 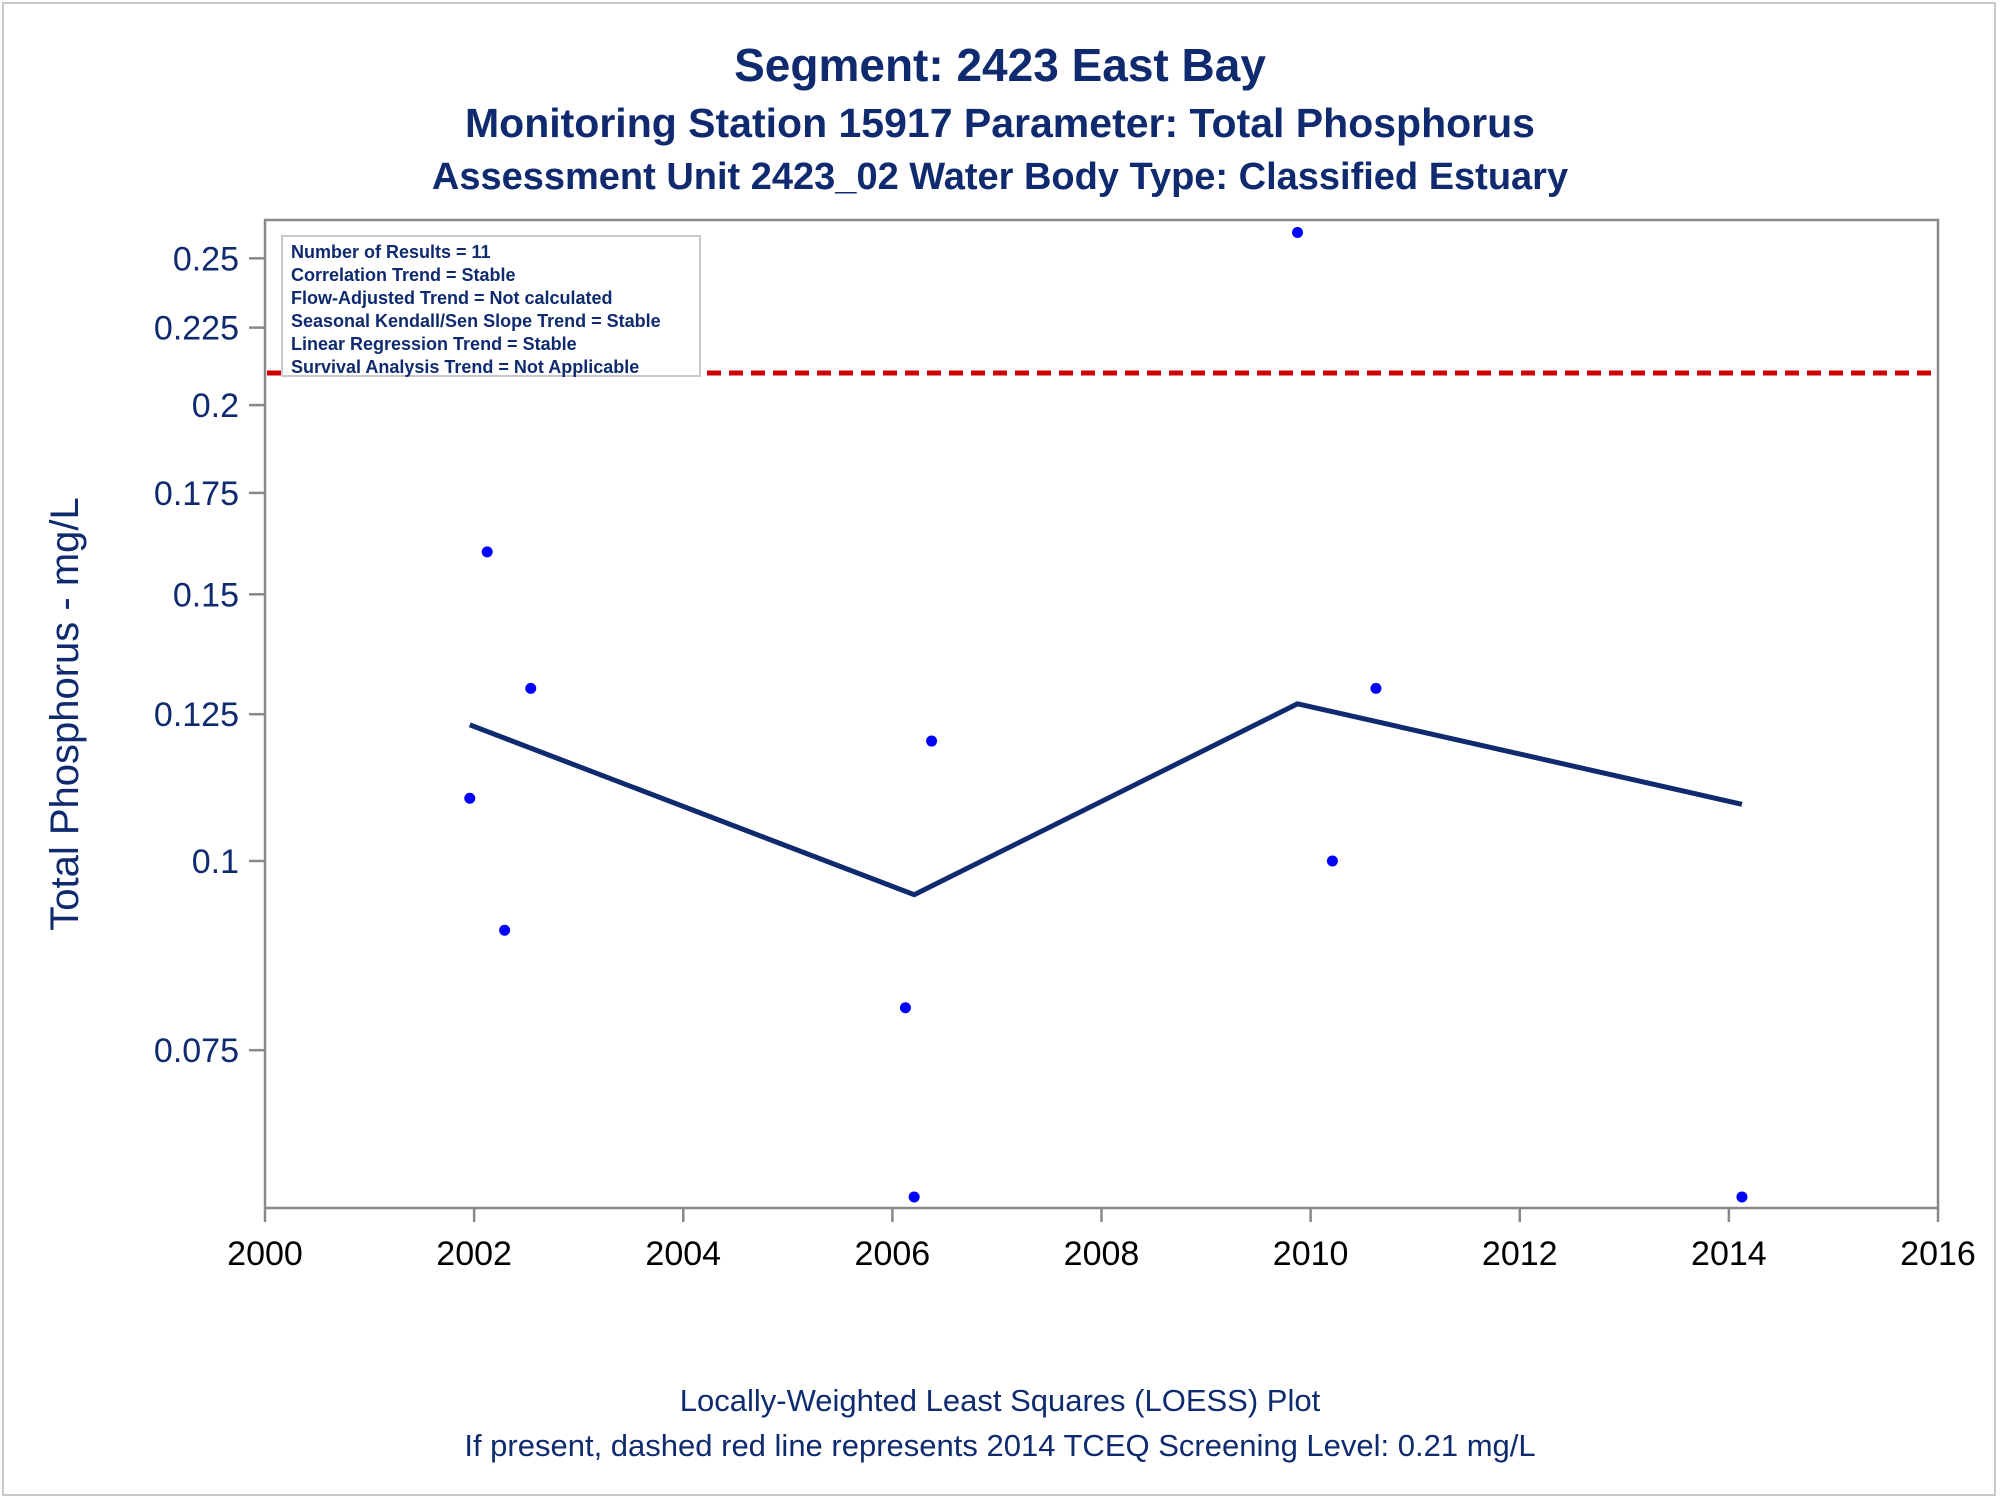 I want to click on x-tick-label: 2016, so click(x=1938, y=1254).